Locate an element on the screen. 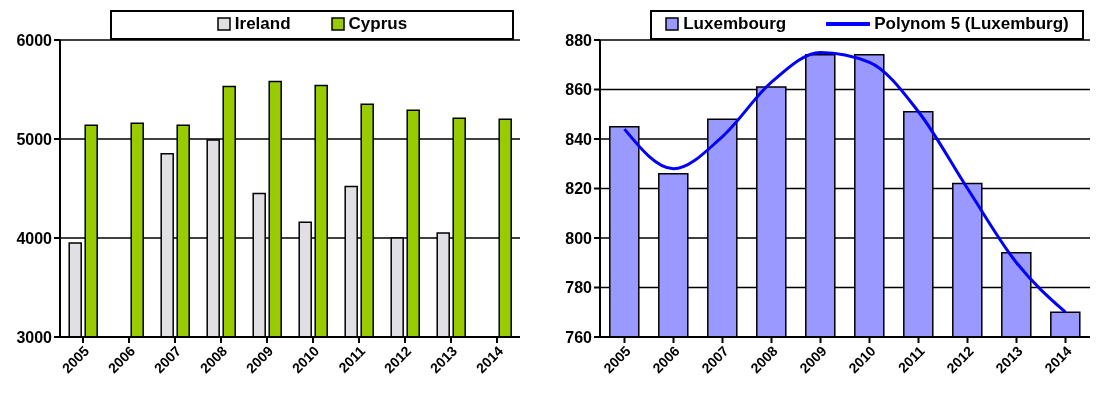 This screenshot has width=1118, height=407. legend-label: Luxembourg is located at coordinates (734, 24).